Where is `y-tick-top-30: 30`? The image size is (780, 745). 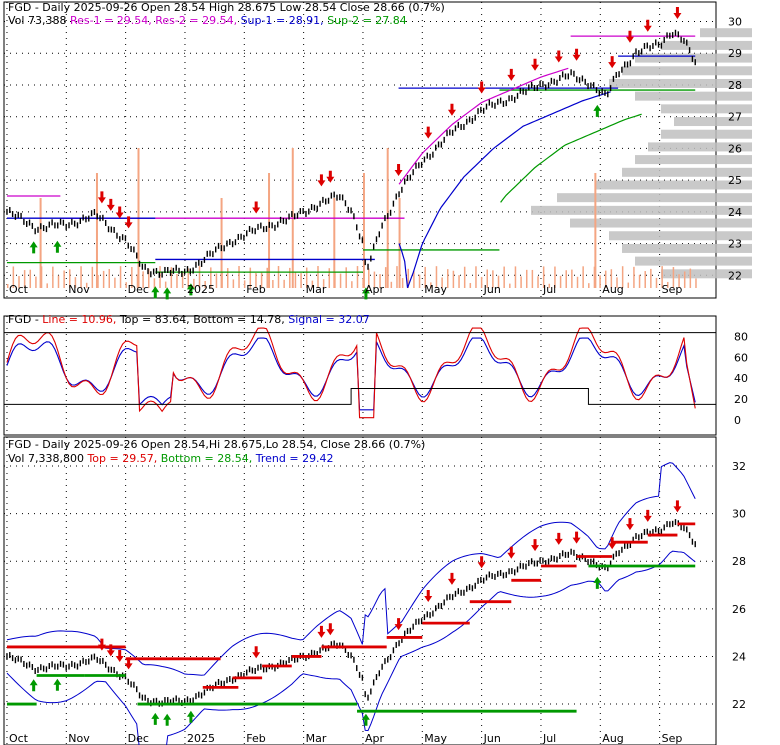 y-tick-top-30: 30 is located at coordinates (735, 22).